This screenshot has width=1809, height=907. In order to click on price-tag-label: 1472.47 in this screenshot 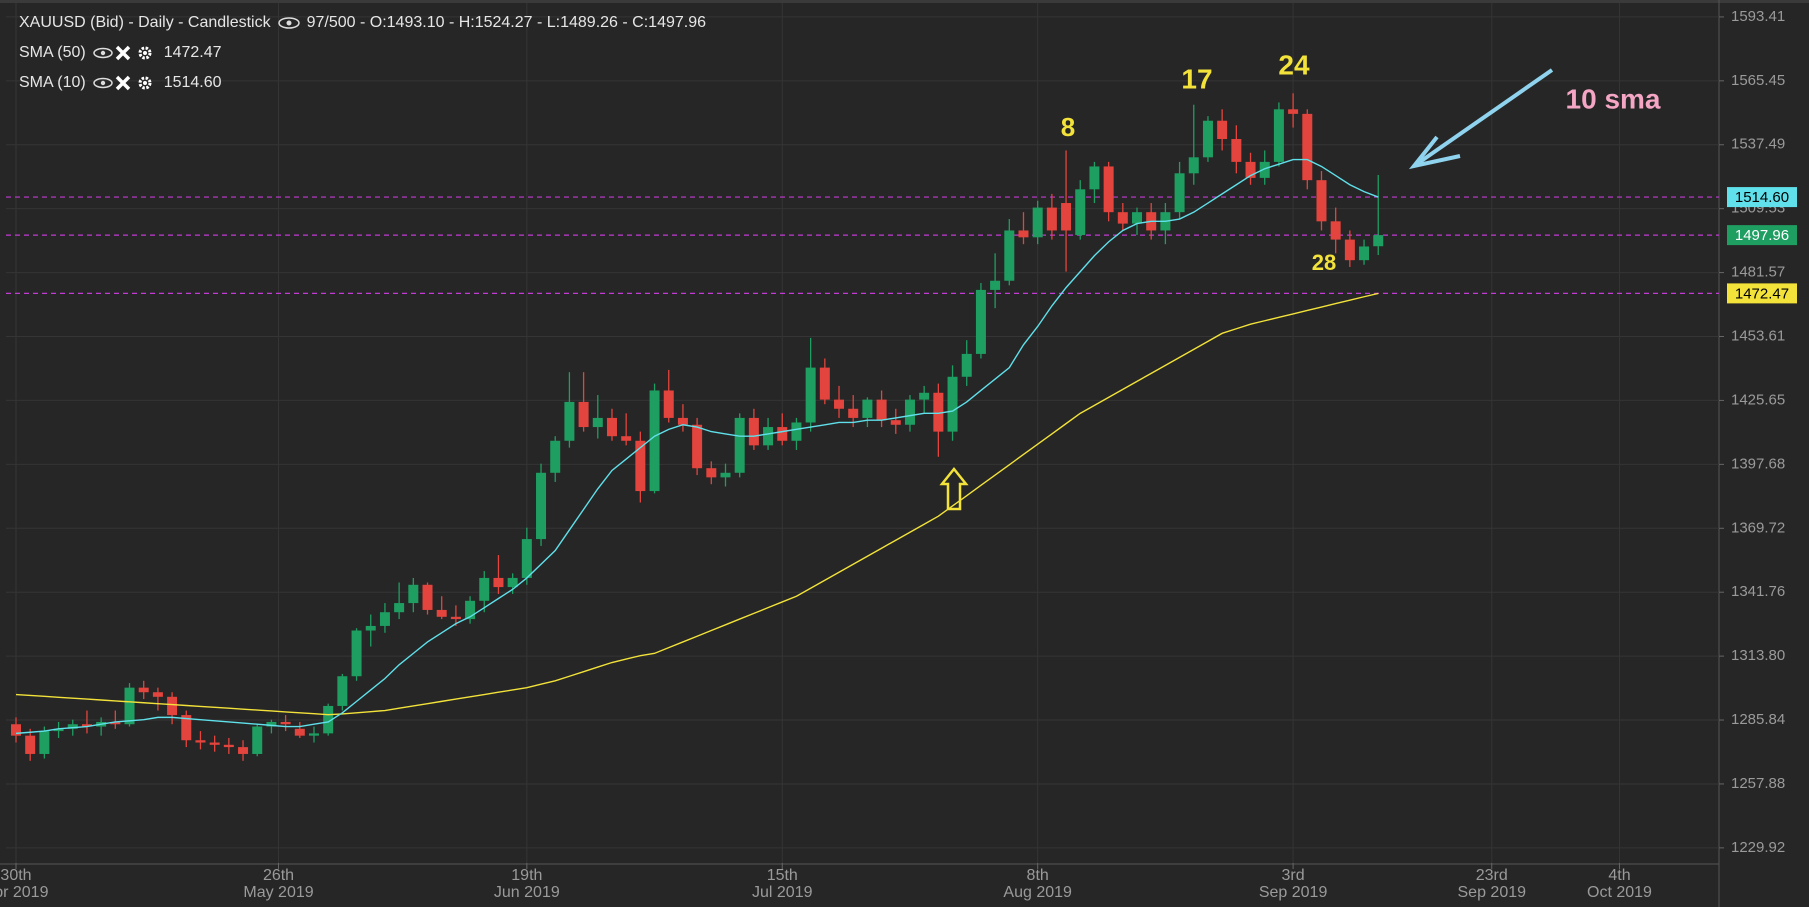, I will do `click(1762, 293)`.